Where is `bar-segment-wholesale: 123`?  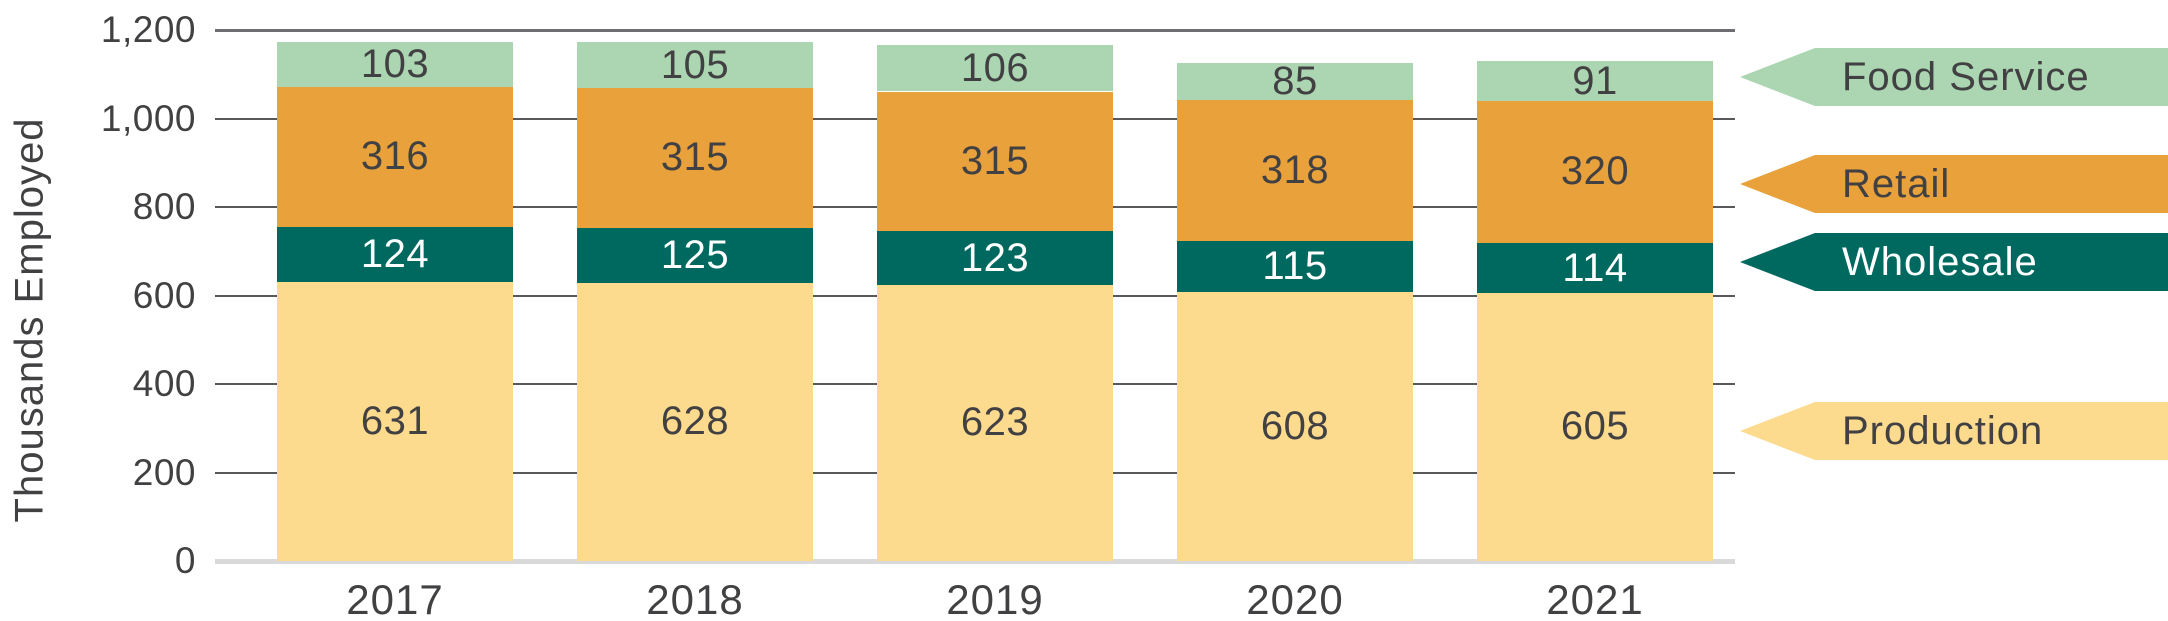 bar-segment-wholesale: 123 is located at coordinates (995, 258).